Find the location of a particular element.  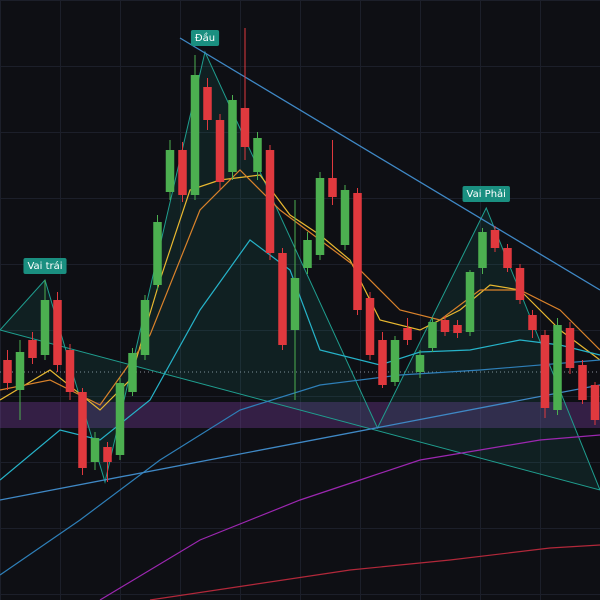

pattern-label-text: Đầu is located at coordinates (205, 38).